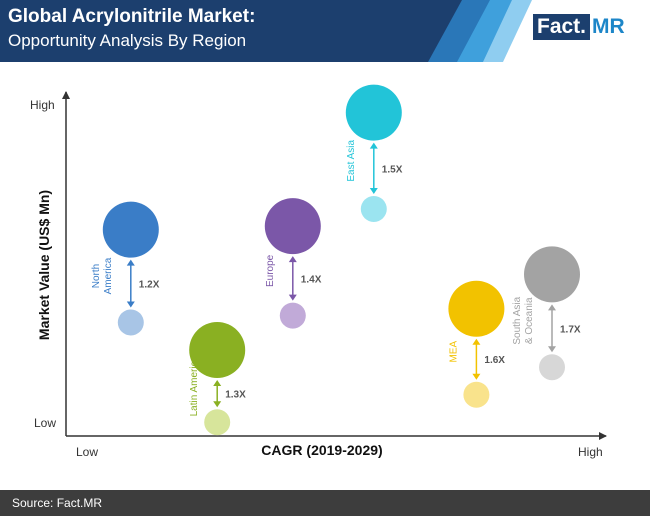 The height and width of the screenshot is (516, 650). Describe the element at coordinates (552, 274) in the screenshot. I see `south-asia-and-oceania-bubble-large` at that location.